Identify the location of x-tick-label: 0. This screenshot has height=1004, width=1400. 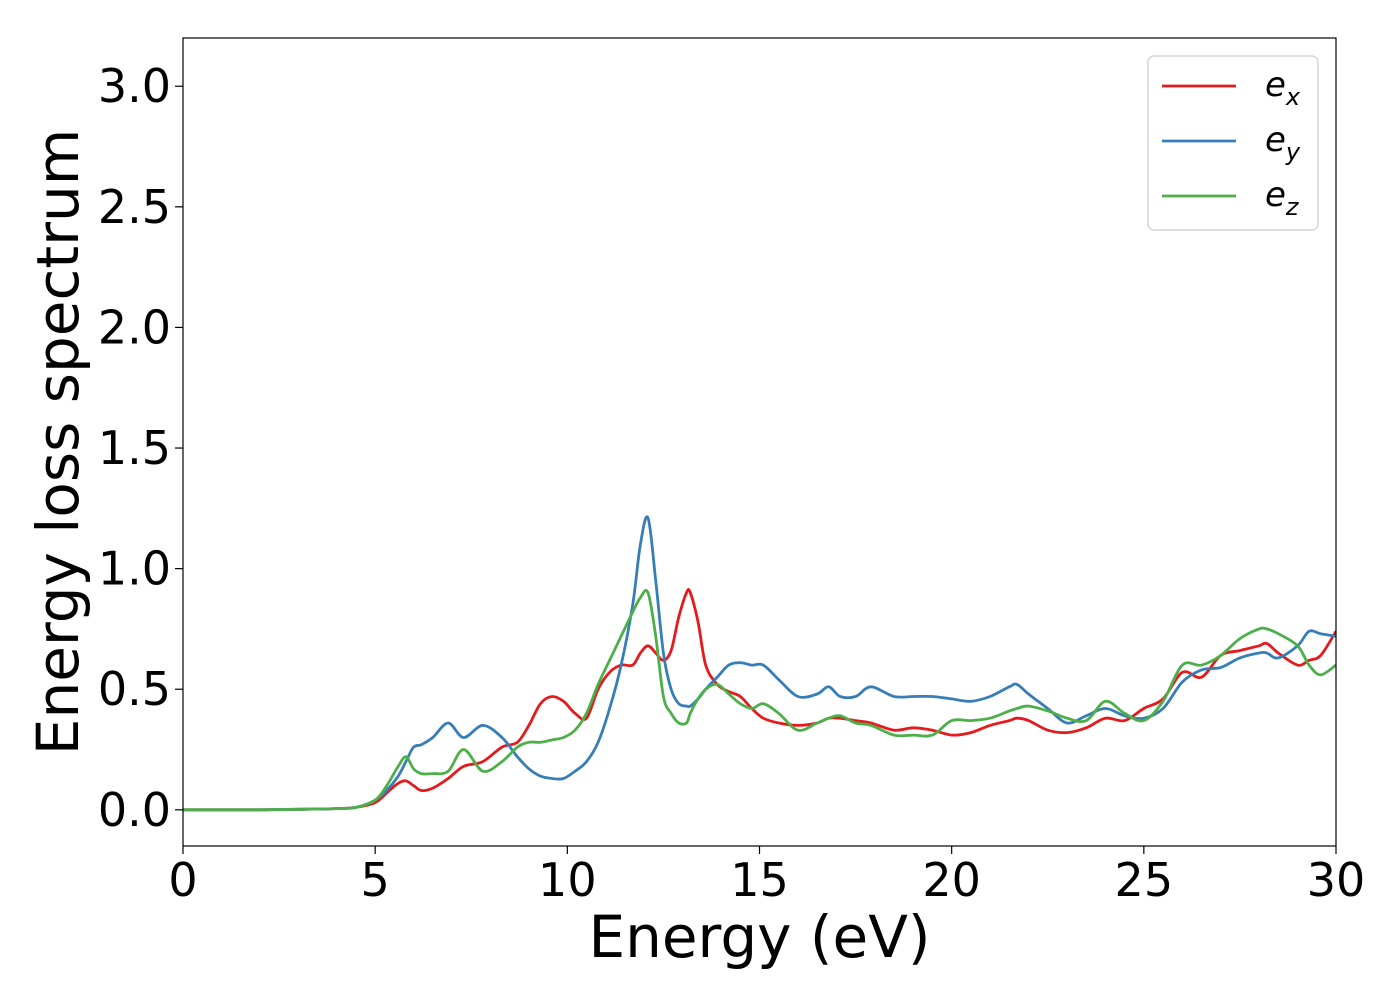
(182, 880).